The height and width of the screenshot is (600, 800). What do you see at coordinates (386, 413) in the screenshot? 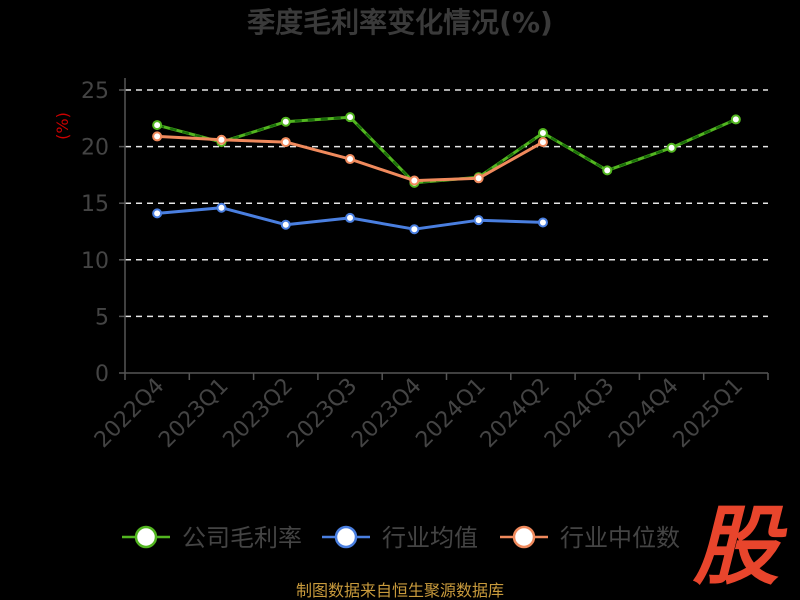
I see `x-tick-label: 2023Q4` at bounding box center [386, 413].